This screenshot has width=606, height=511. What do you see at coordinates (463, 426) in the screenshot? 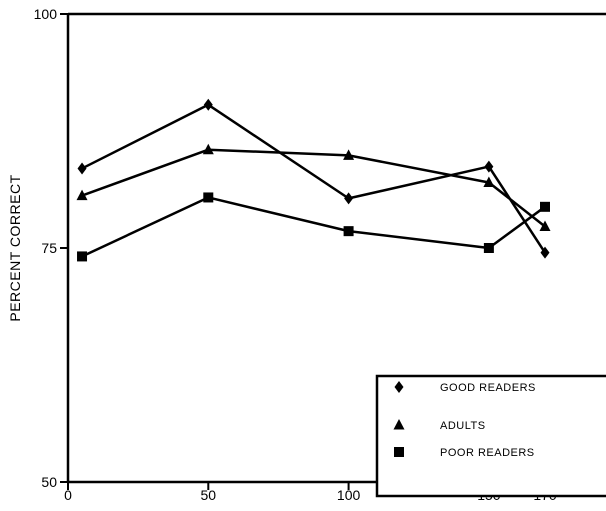
I see `legend-label: ADULTS` at bounding box center [463, 426].